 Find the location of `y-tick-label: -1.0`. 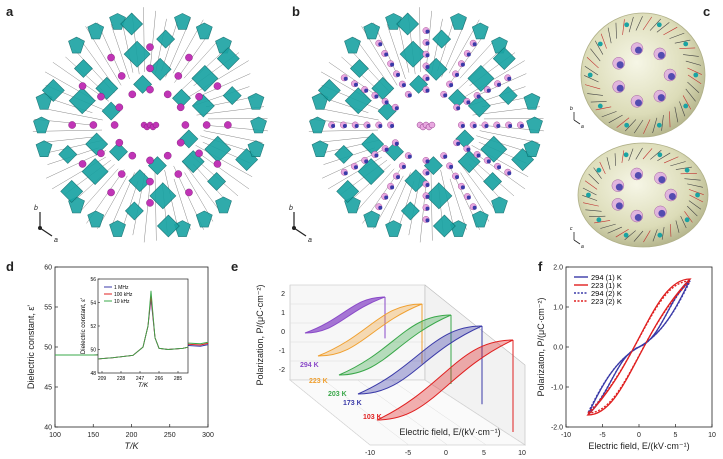

y-tick-label: -1.0 is located at coordinates (557, 388).